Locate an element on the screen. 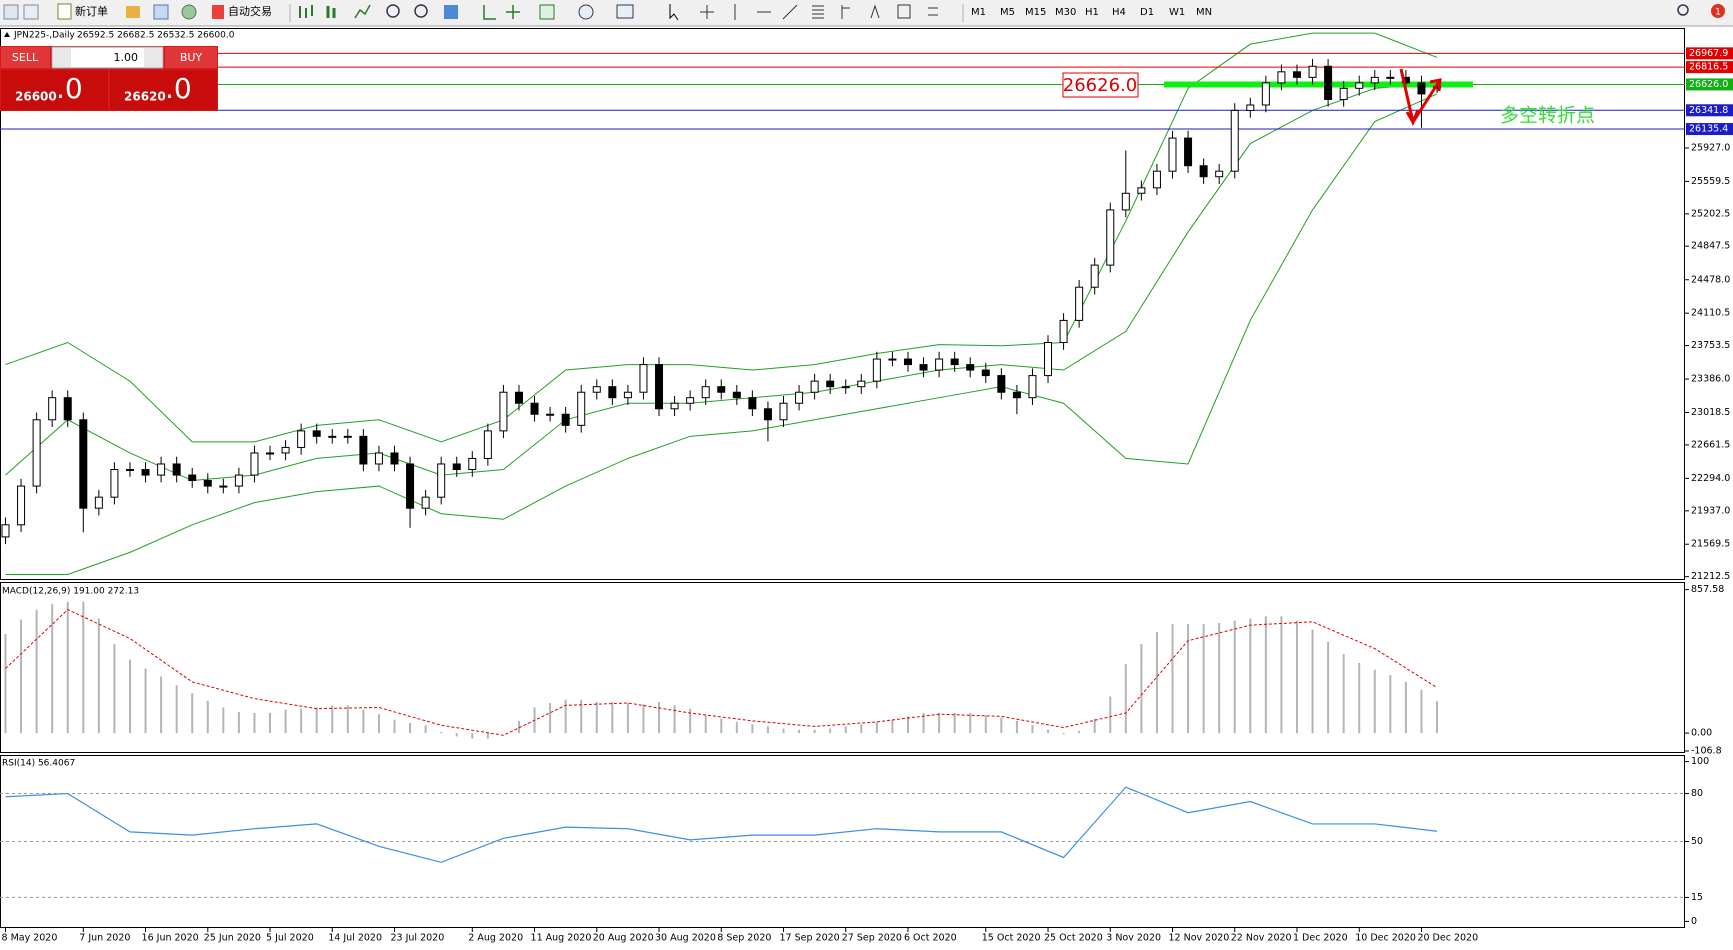 This screenshot has height=950, width=1733. buy-label: BUY is located at coordinates (191, 57).